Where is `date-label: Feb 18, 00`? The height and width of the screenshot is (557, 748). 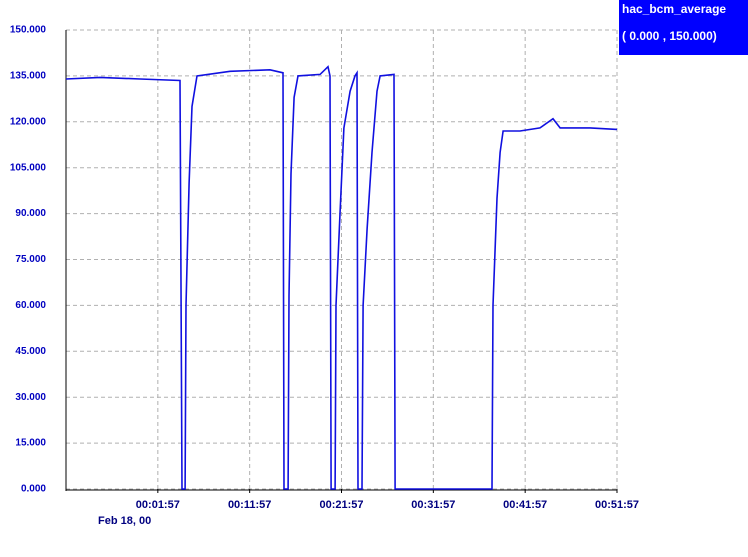
date-label: Feb 18, 00 is located at coordinates (124, 521).